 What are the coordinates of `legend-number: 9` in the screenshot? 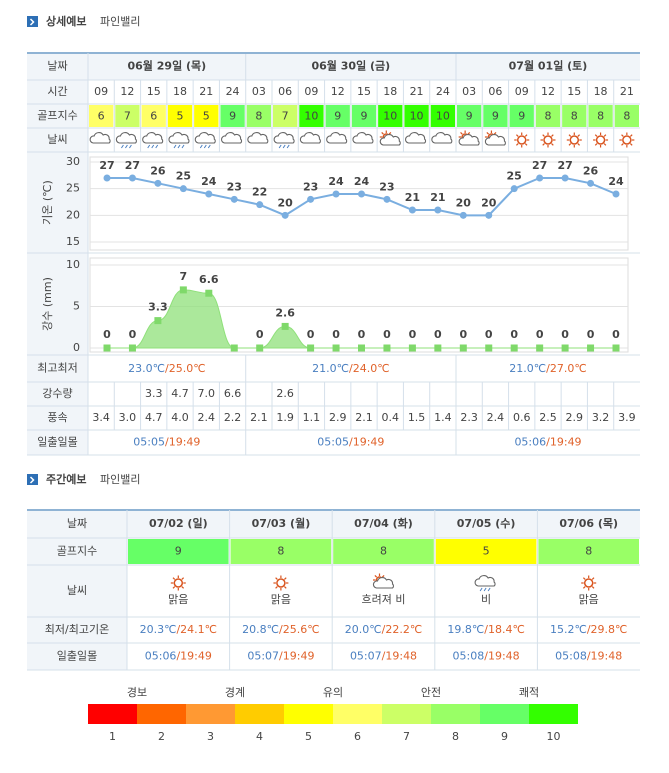 It's located at (504, 736).